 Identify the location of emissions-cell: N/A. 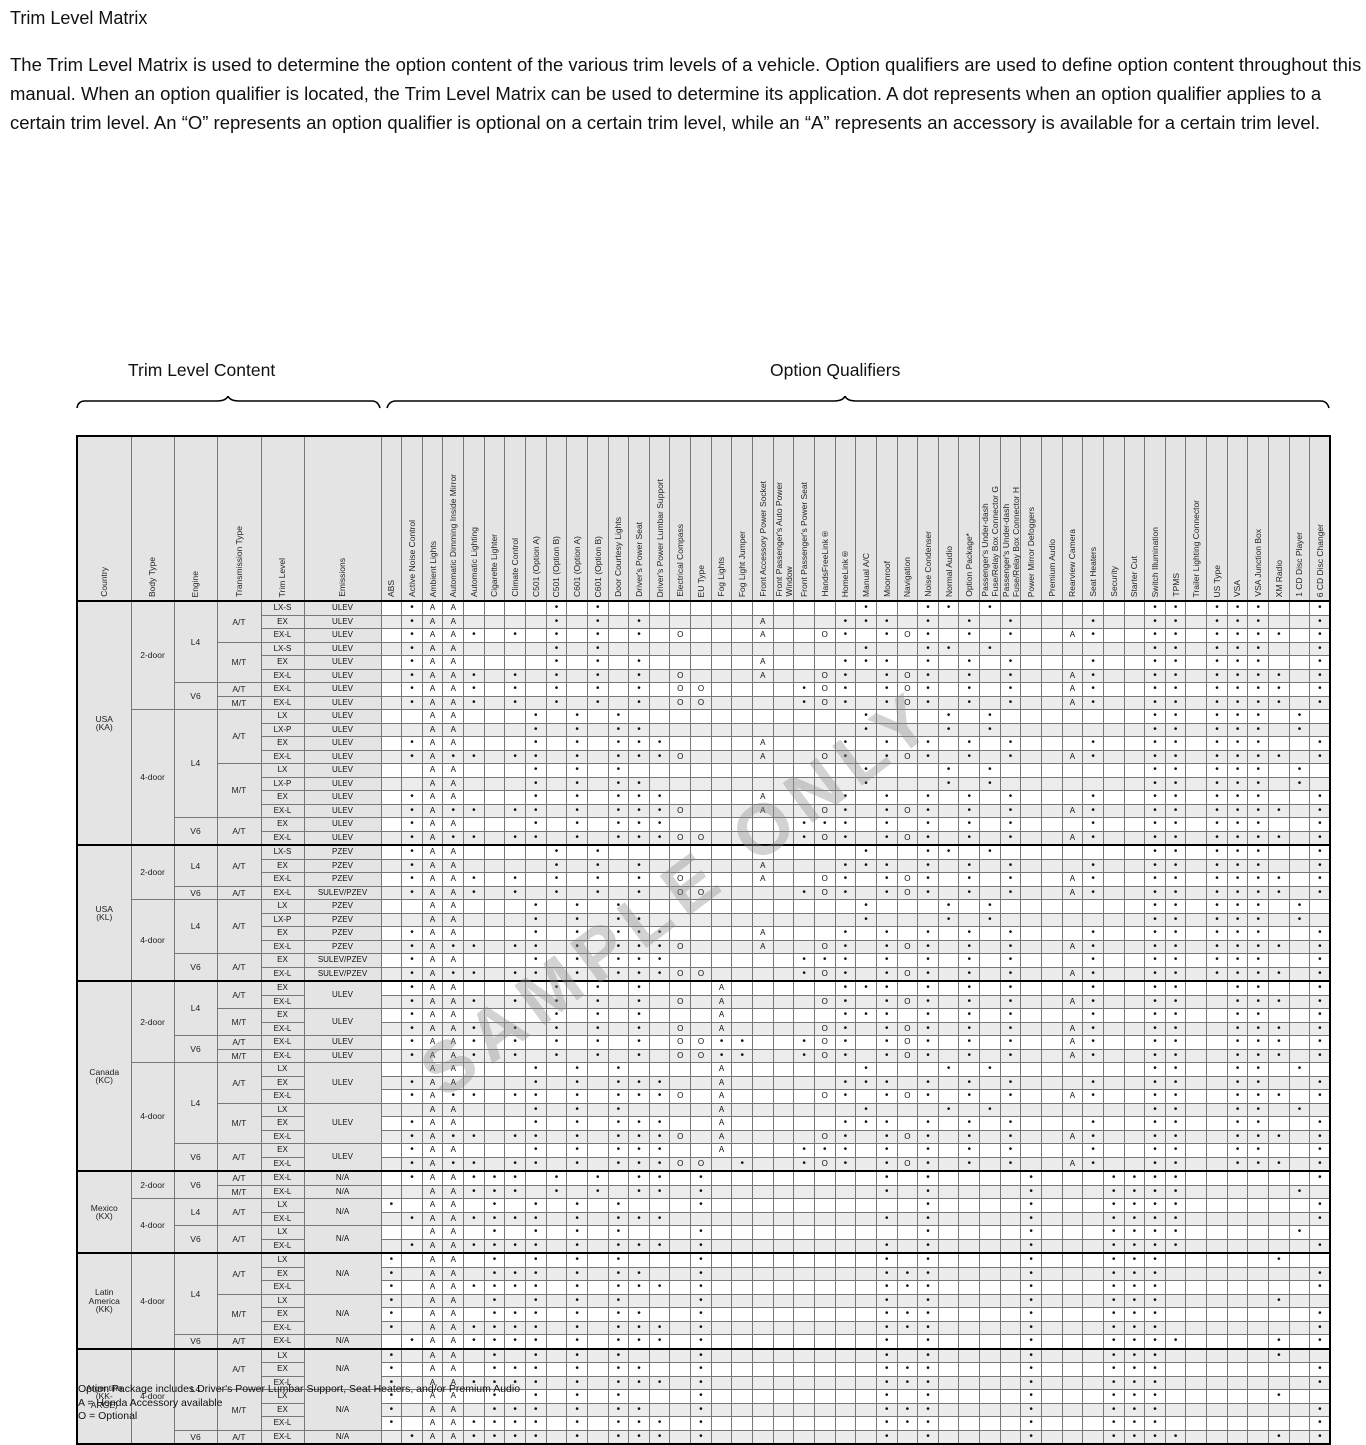
(342, 1191).